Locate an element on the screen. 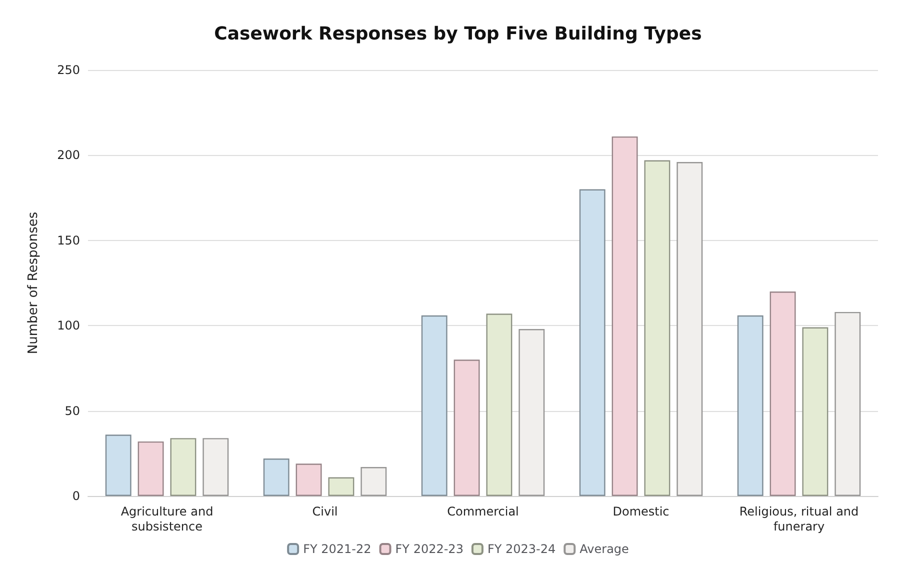 Image resolution: width=920 pixels, height=580 pixels. x-tick-label: Civil is located at coordinates (325, 511).